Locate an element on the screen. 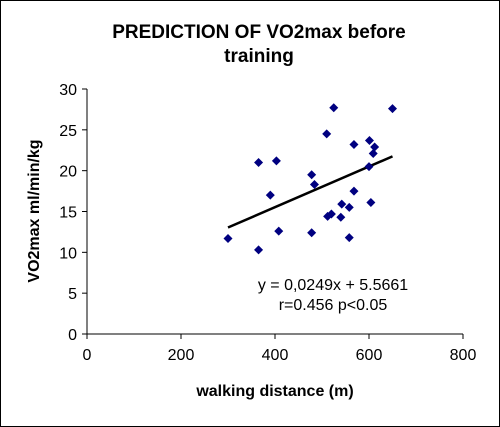 This screenshot has width=500, height=427. x-tick-label: 400 is located at coordinates (275, 355).